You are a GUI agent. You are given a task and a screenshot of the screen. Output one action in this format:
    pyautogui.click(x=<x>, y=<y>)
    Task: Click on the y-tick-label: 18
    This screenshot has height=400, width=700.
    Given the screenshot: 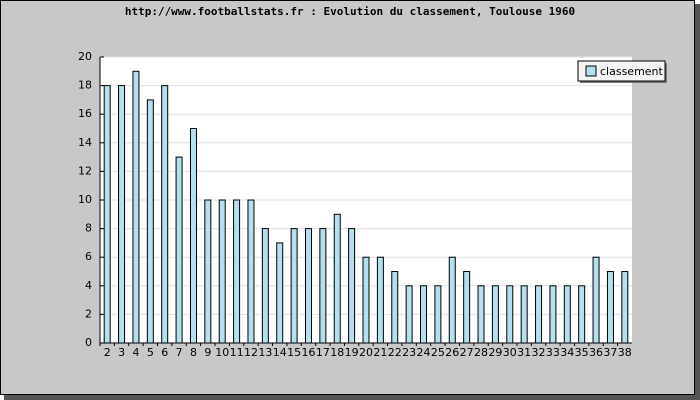 What is the action you would take?
    pyautogui.click(x=85, y=85)
    